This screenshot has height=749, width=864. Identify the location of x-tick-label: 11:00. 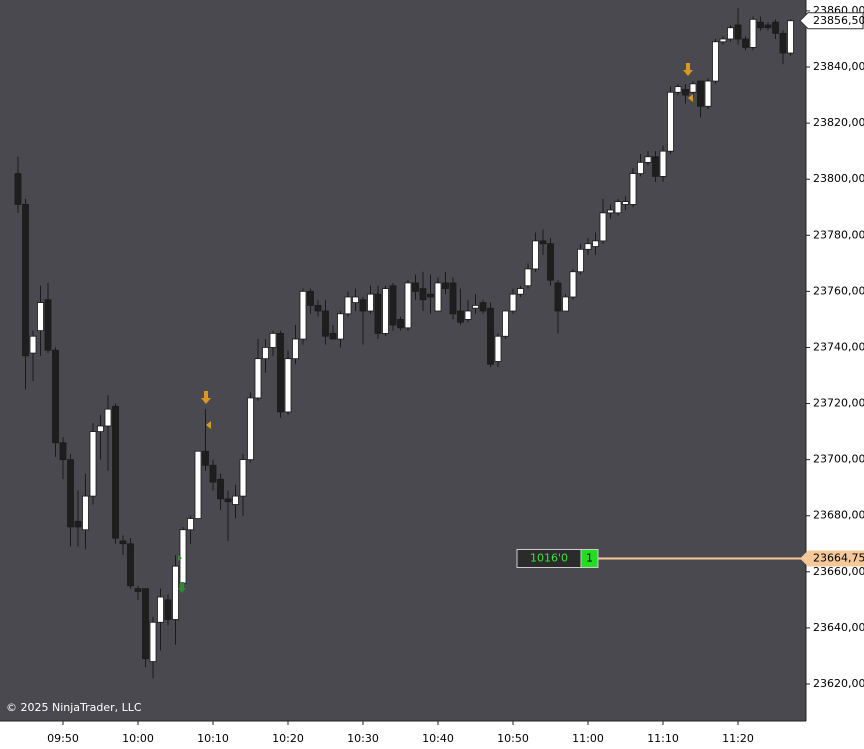
(588, 738).